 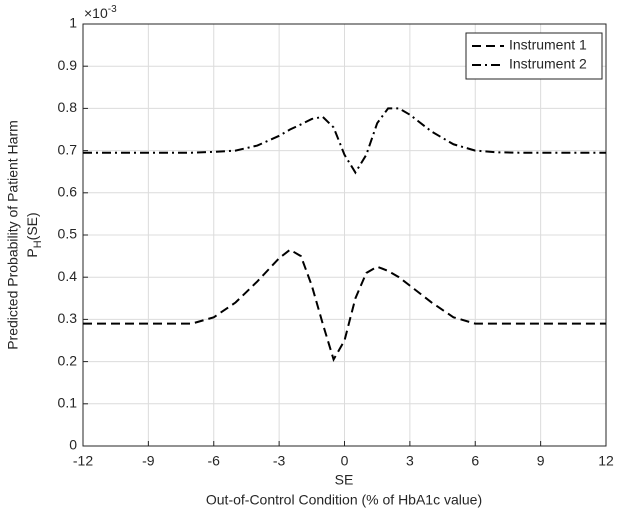 I want to click on x-tick-label: 6, so click(x=475, y=461).